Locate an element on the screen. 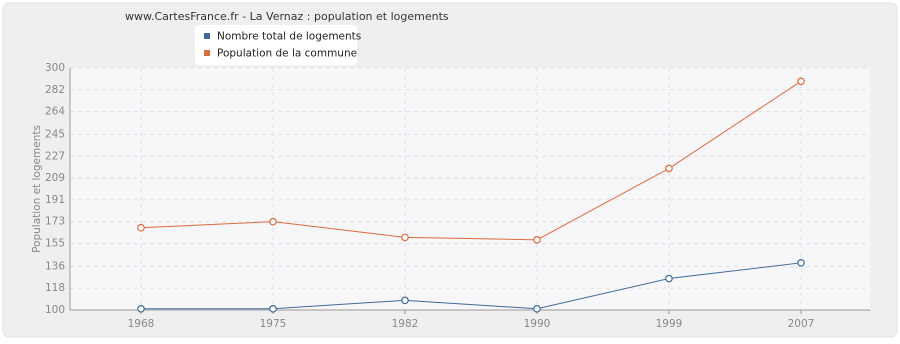  x-tick-label: 2007 is located at coordinates (801, 324).